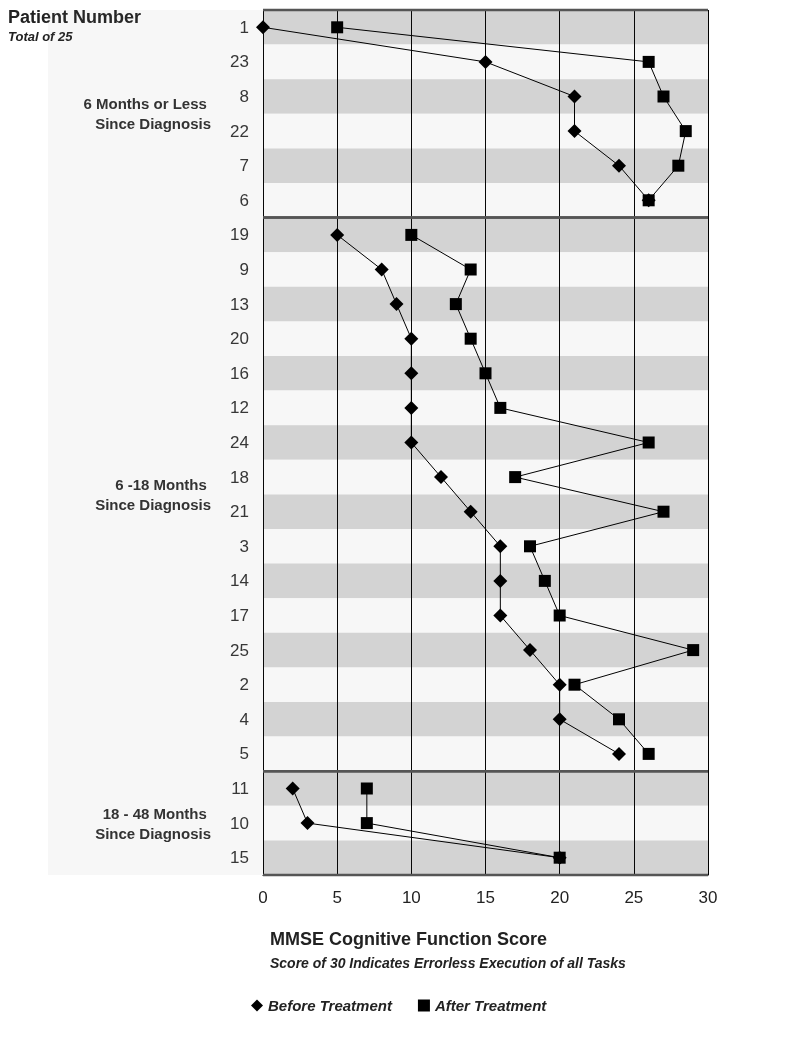 The height and width of the screenshot is (1046, 810). What do you see at coordinates (634, 897) in the screenshot?
I see `x-tick-label: 25` at bounding box center [634, 897].